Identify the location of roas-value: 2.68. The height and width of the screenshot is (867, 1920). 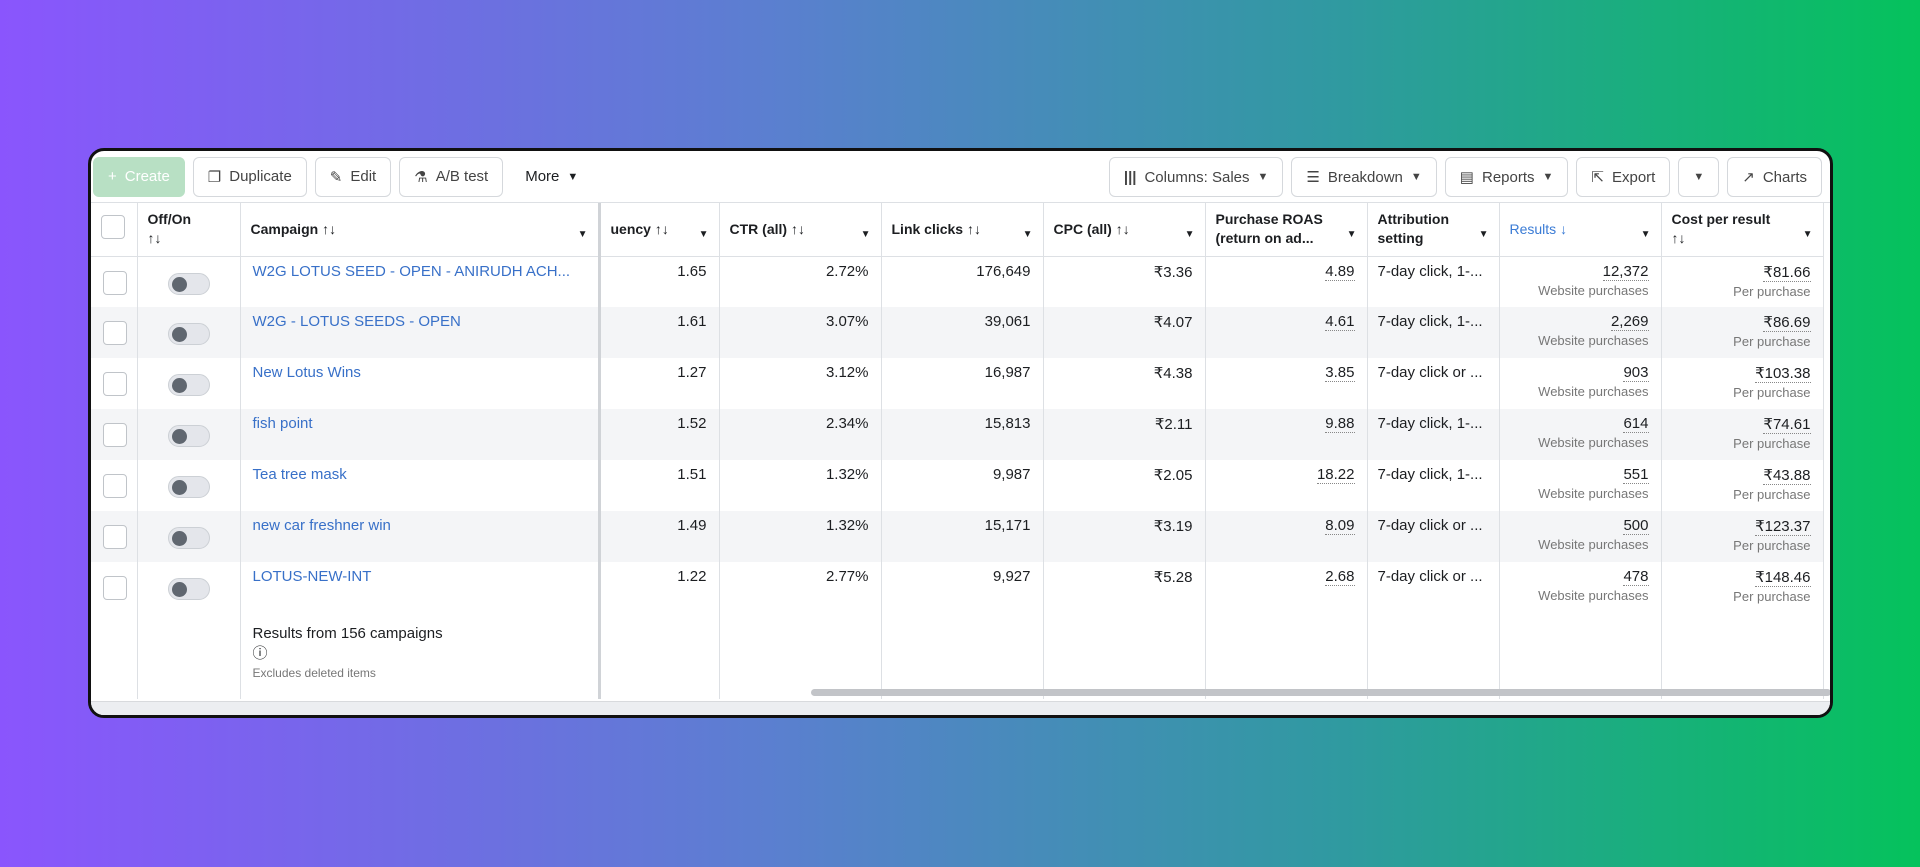
(1340, 577).